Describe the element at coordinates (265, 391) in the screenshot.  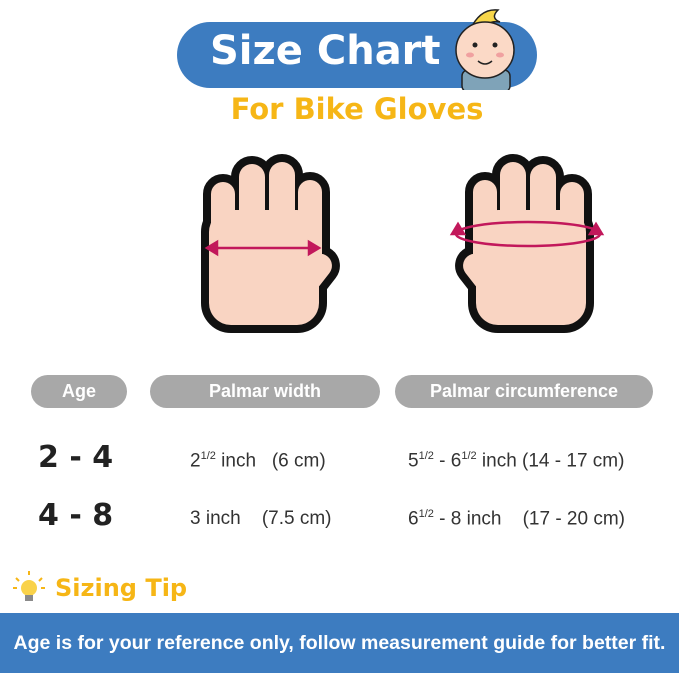
I see `header-palmar-width: Palmar width` at that location.